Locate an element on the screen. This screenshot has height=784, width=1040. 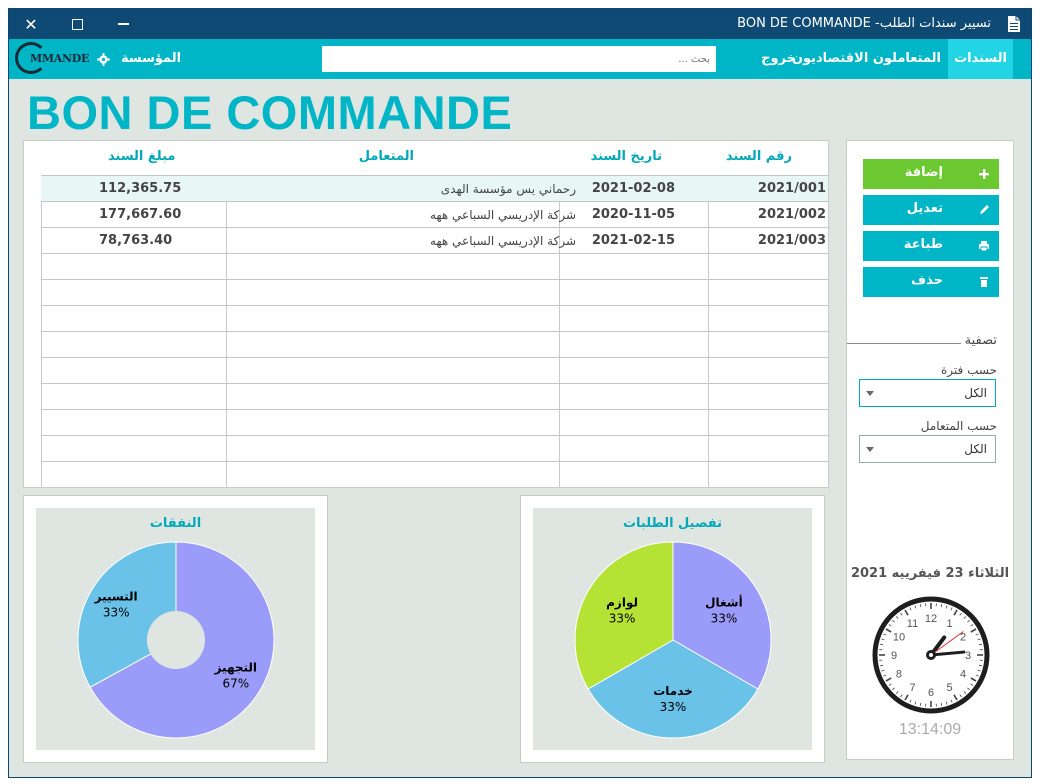
clock-number: 8 is located at coordinates (899, 675).